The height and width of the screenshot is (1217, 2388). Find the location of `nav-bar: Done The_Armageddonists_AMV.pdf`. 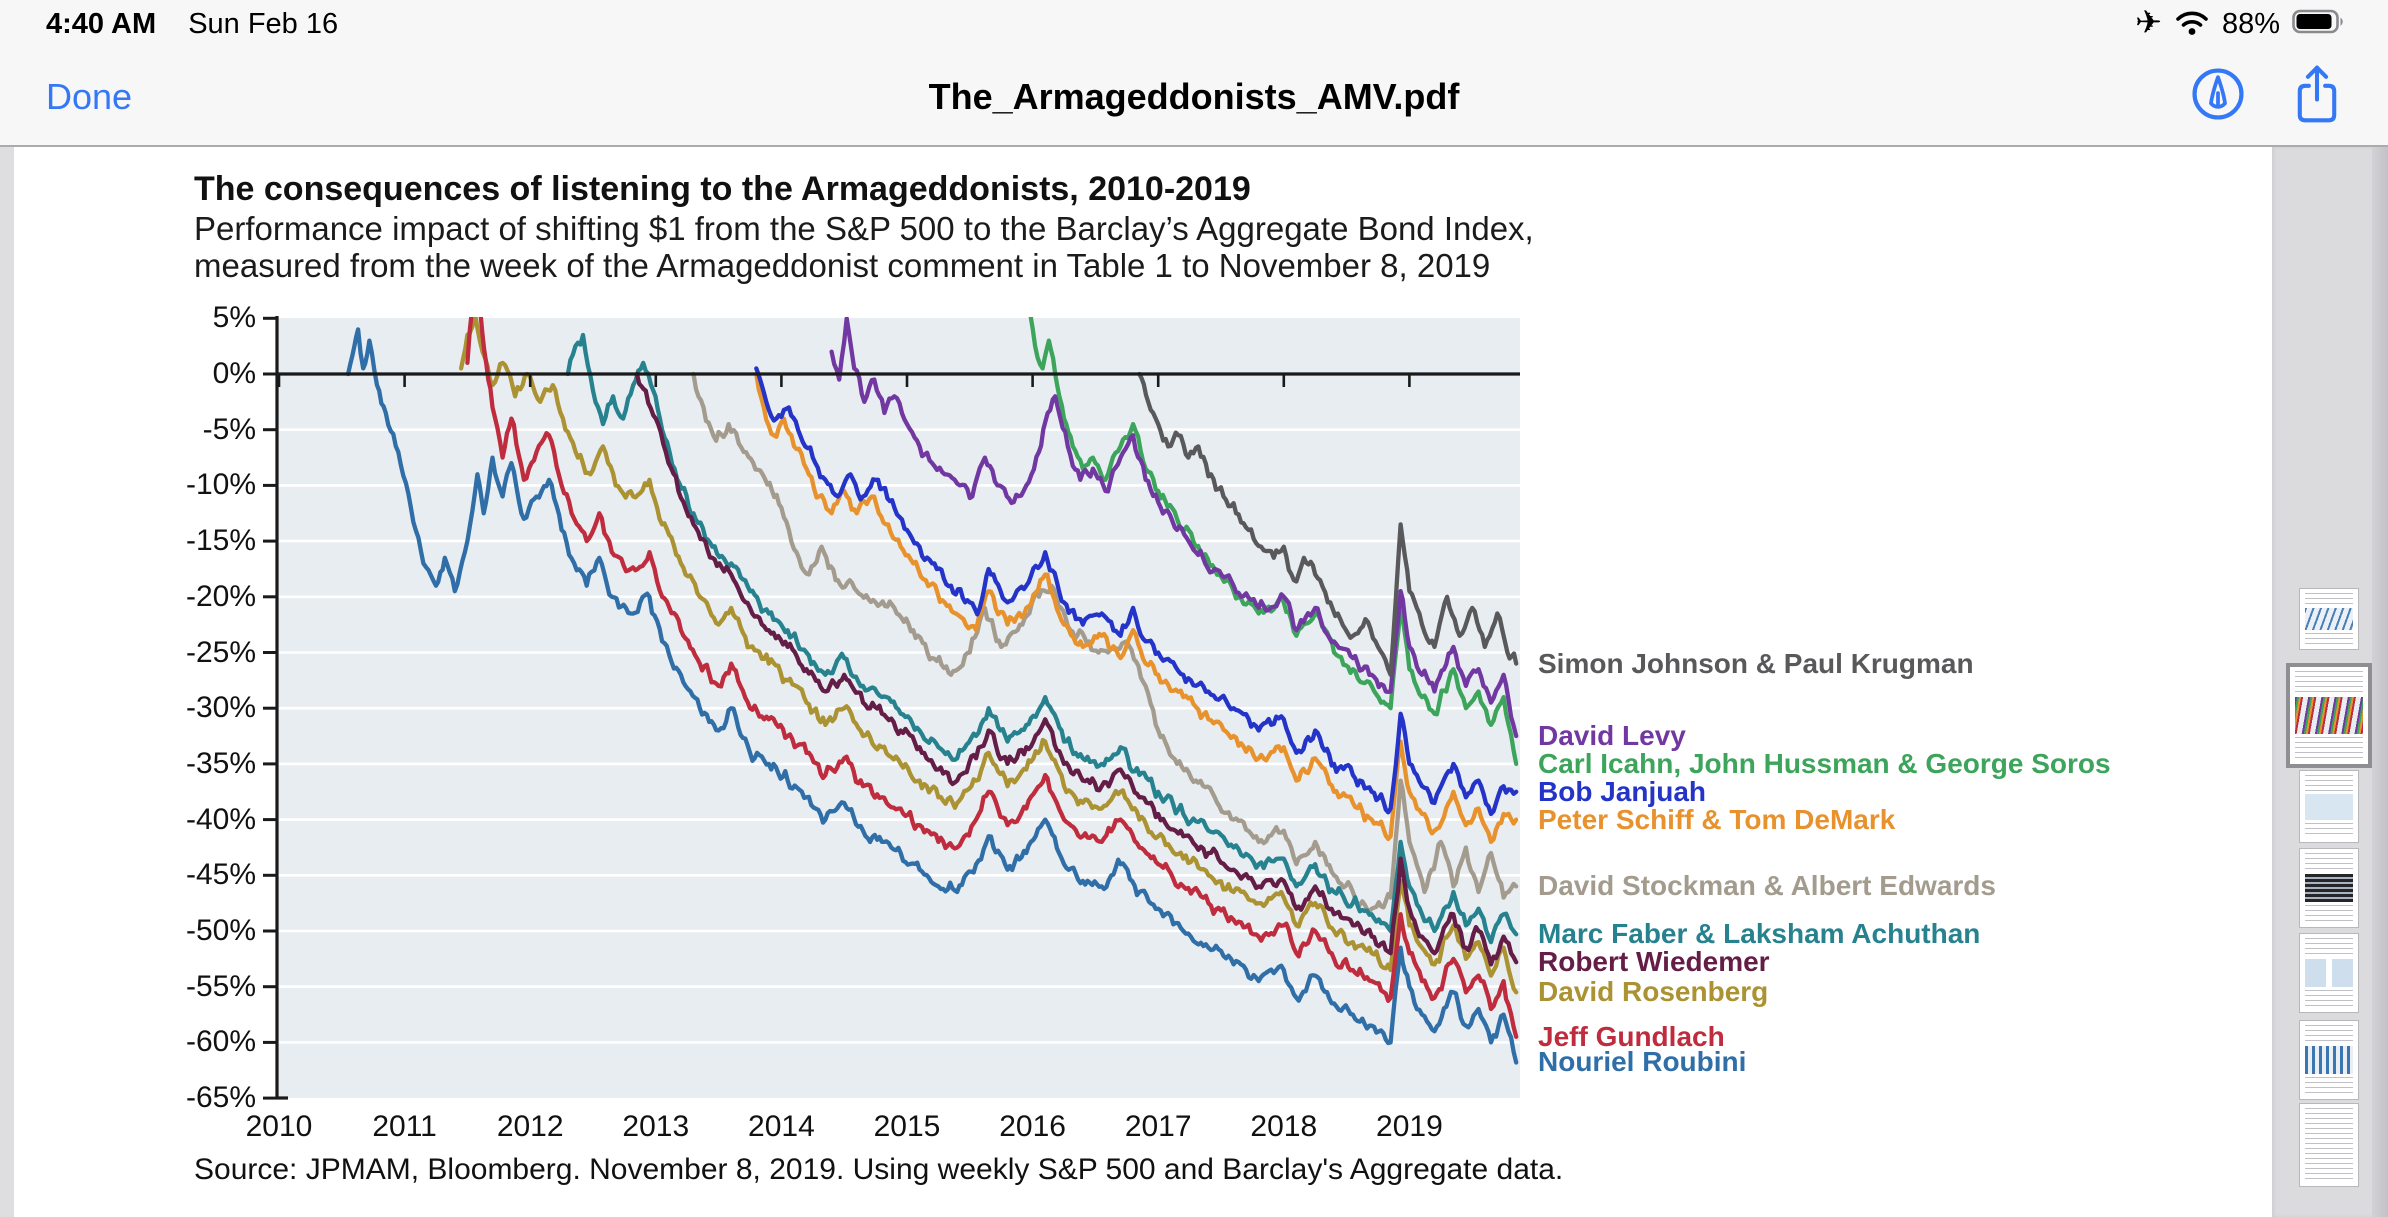

nav-bar: Done The_Armageddonists_AMV.pdf is located at coordinates (1194, 96).